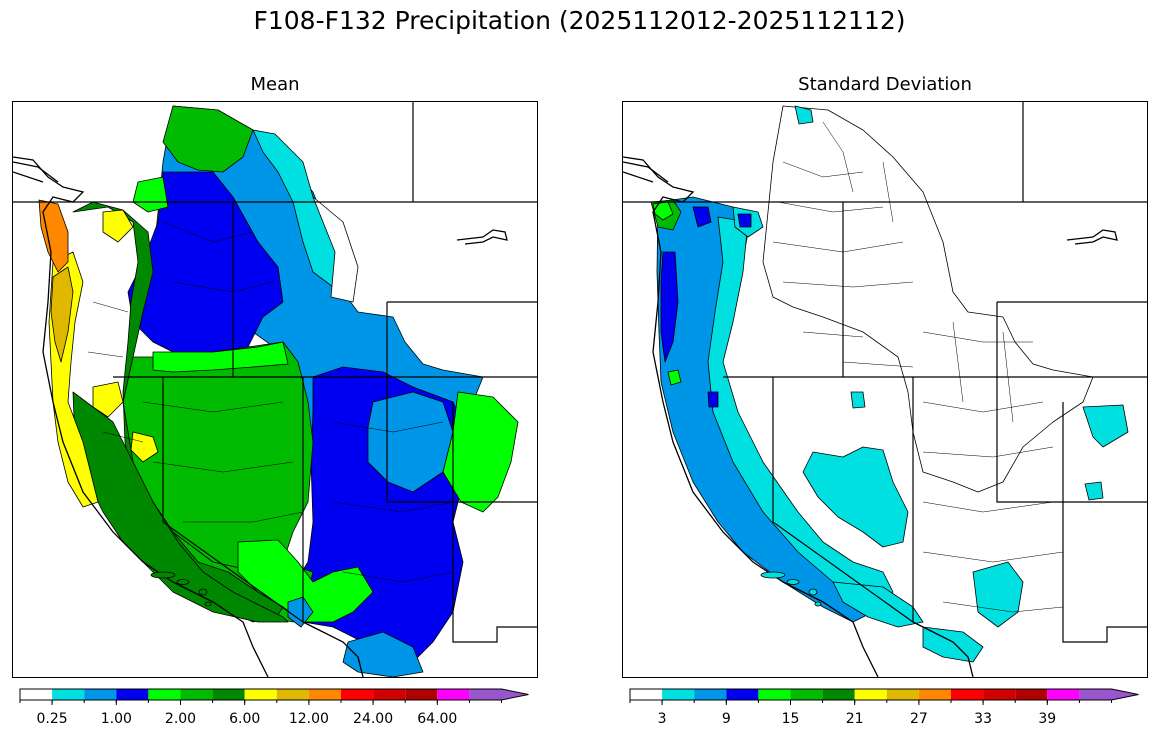 The width and height of the screenshot is (1159, 741). I want to click on stddev-colorbar-tick-label: 21, so click(854, 719).